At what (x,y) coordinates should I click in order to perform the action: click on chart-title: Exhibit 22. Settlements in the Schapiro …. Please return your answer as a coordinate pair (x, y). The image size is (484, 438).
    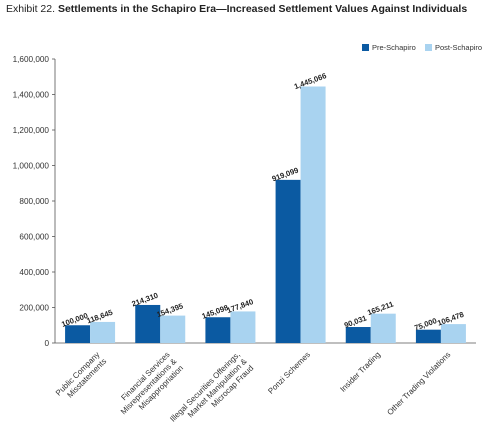
    Looking at the image, I should click on (236, 9).